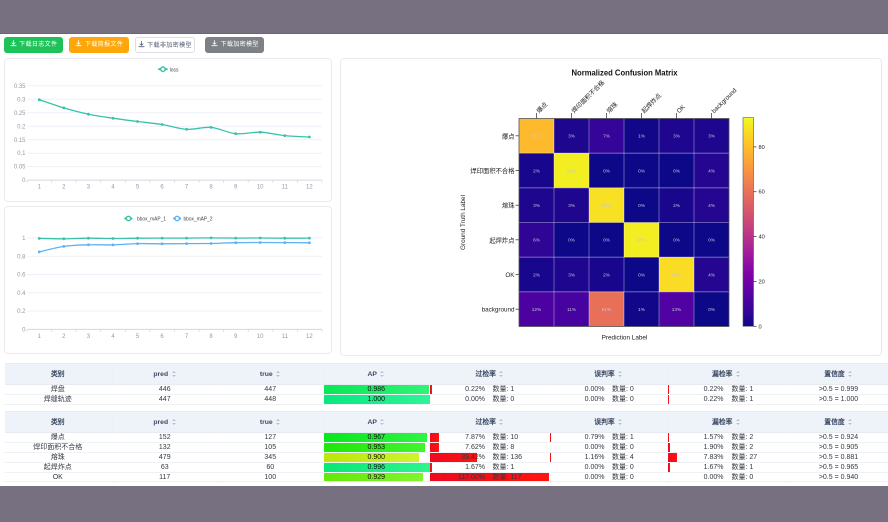 The width and height of the screenshot is (888, 522). I want to click on svg-text: 61%, so click(606, 309).